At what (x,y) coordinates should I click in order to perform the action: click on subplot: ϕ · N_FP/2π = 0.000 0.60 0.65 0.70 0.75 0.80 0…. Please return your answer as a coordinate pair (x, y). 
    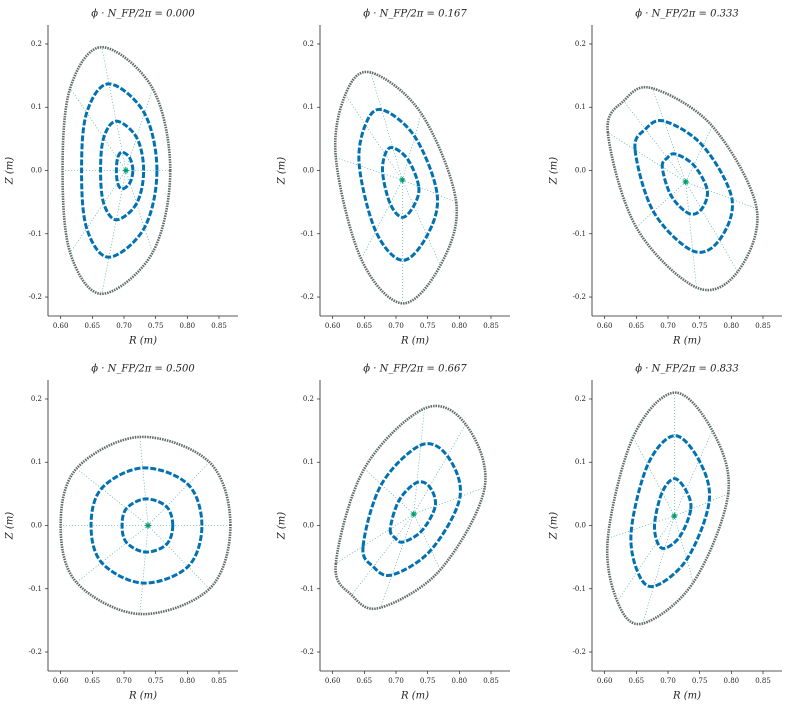
    Looking at the image, I should click on (121, 178).